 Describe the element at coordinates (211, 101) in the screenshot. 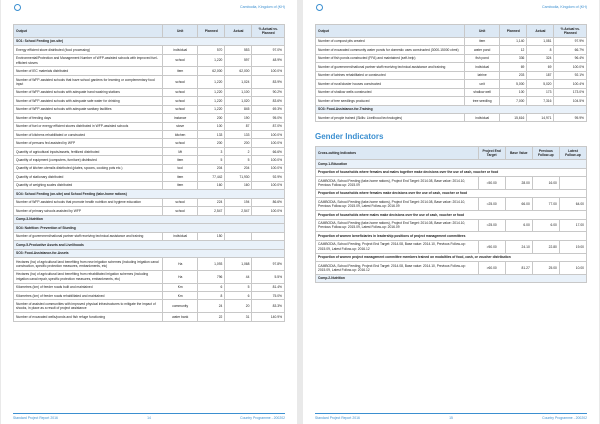

I see `cell: 1,220` at that location.